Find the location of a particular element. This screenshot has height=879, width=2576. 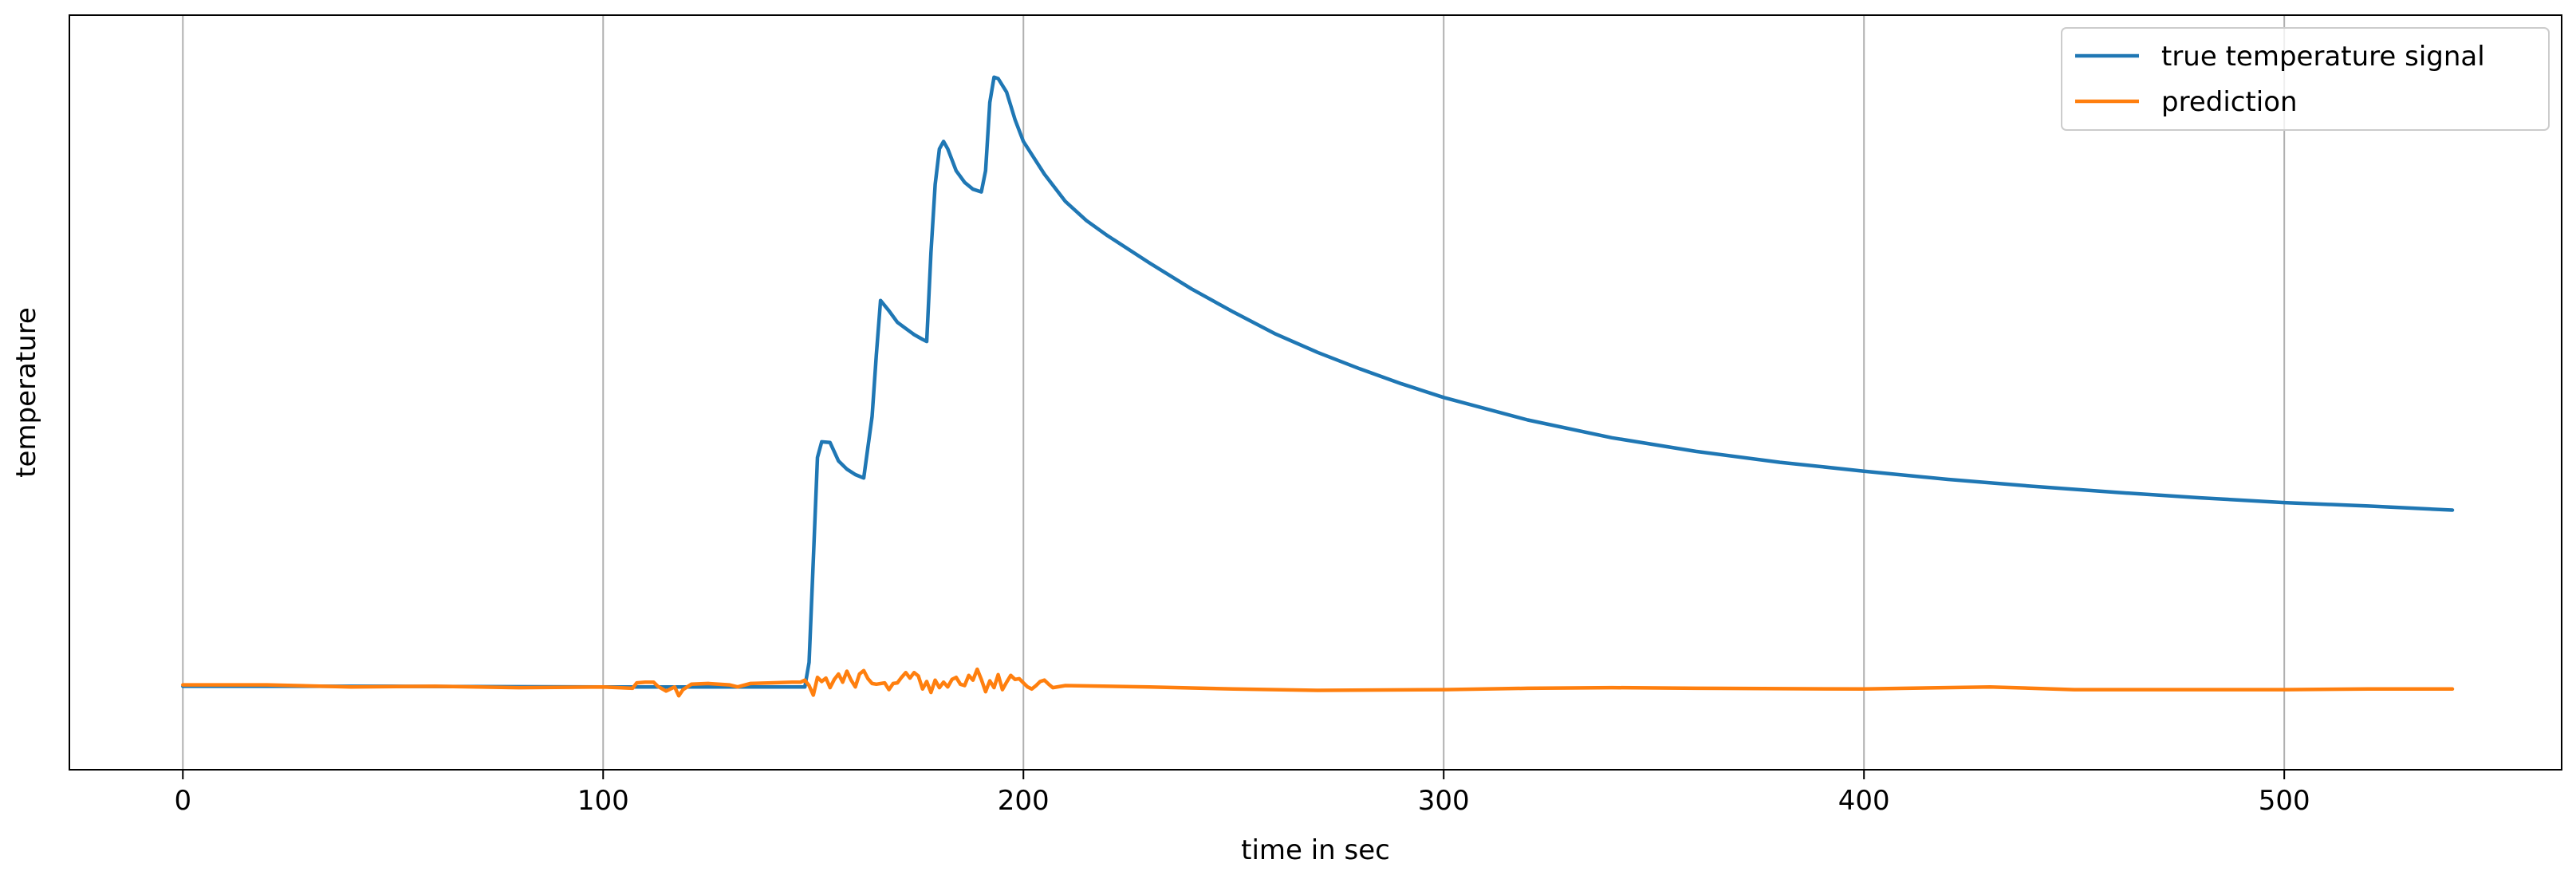

x-tick-label: 300 is located at coordinates (1444, 801).